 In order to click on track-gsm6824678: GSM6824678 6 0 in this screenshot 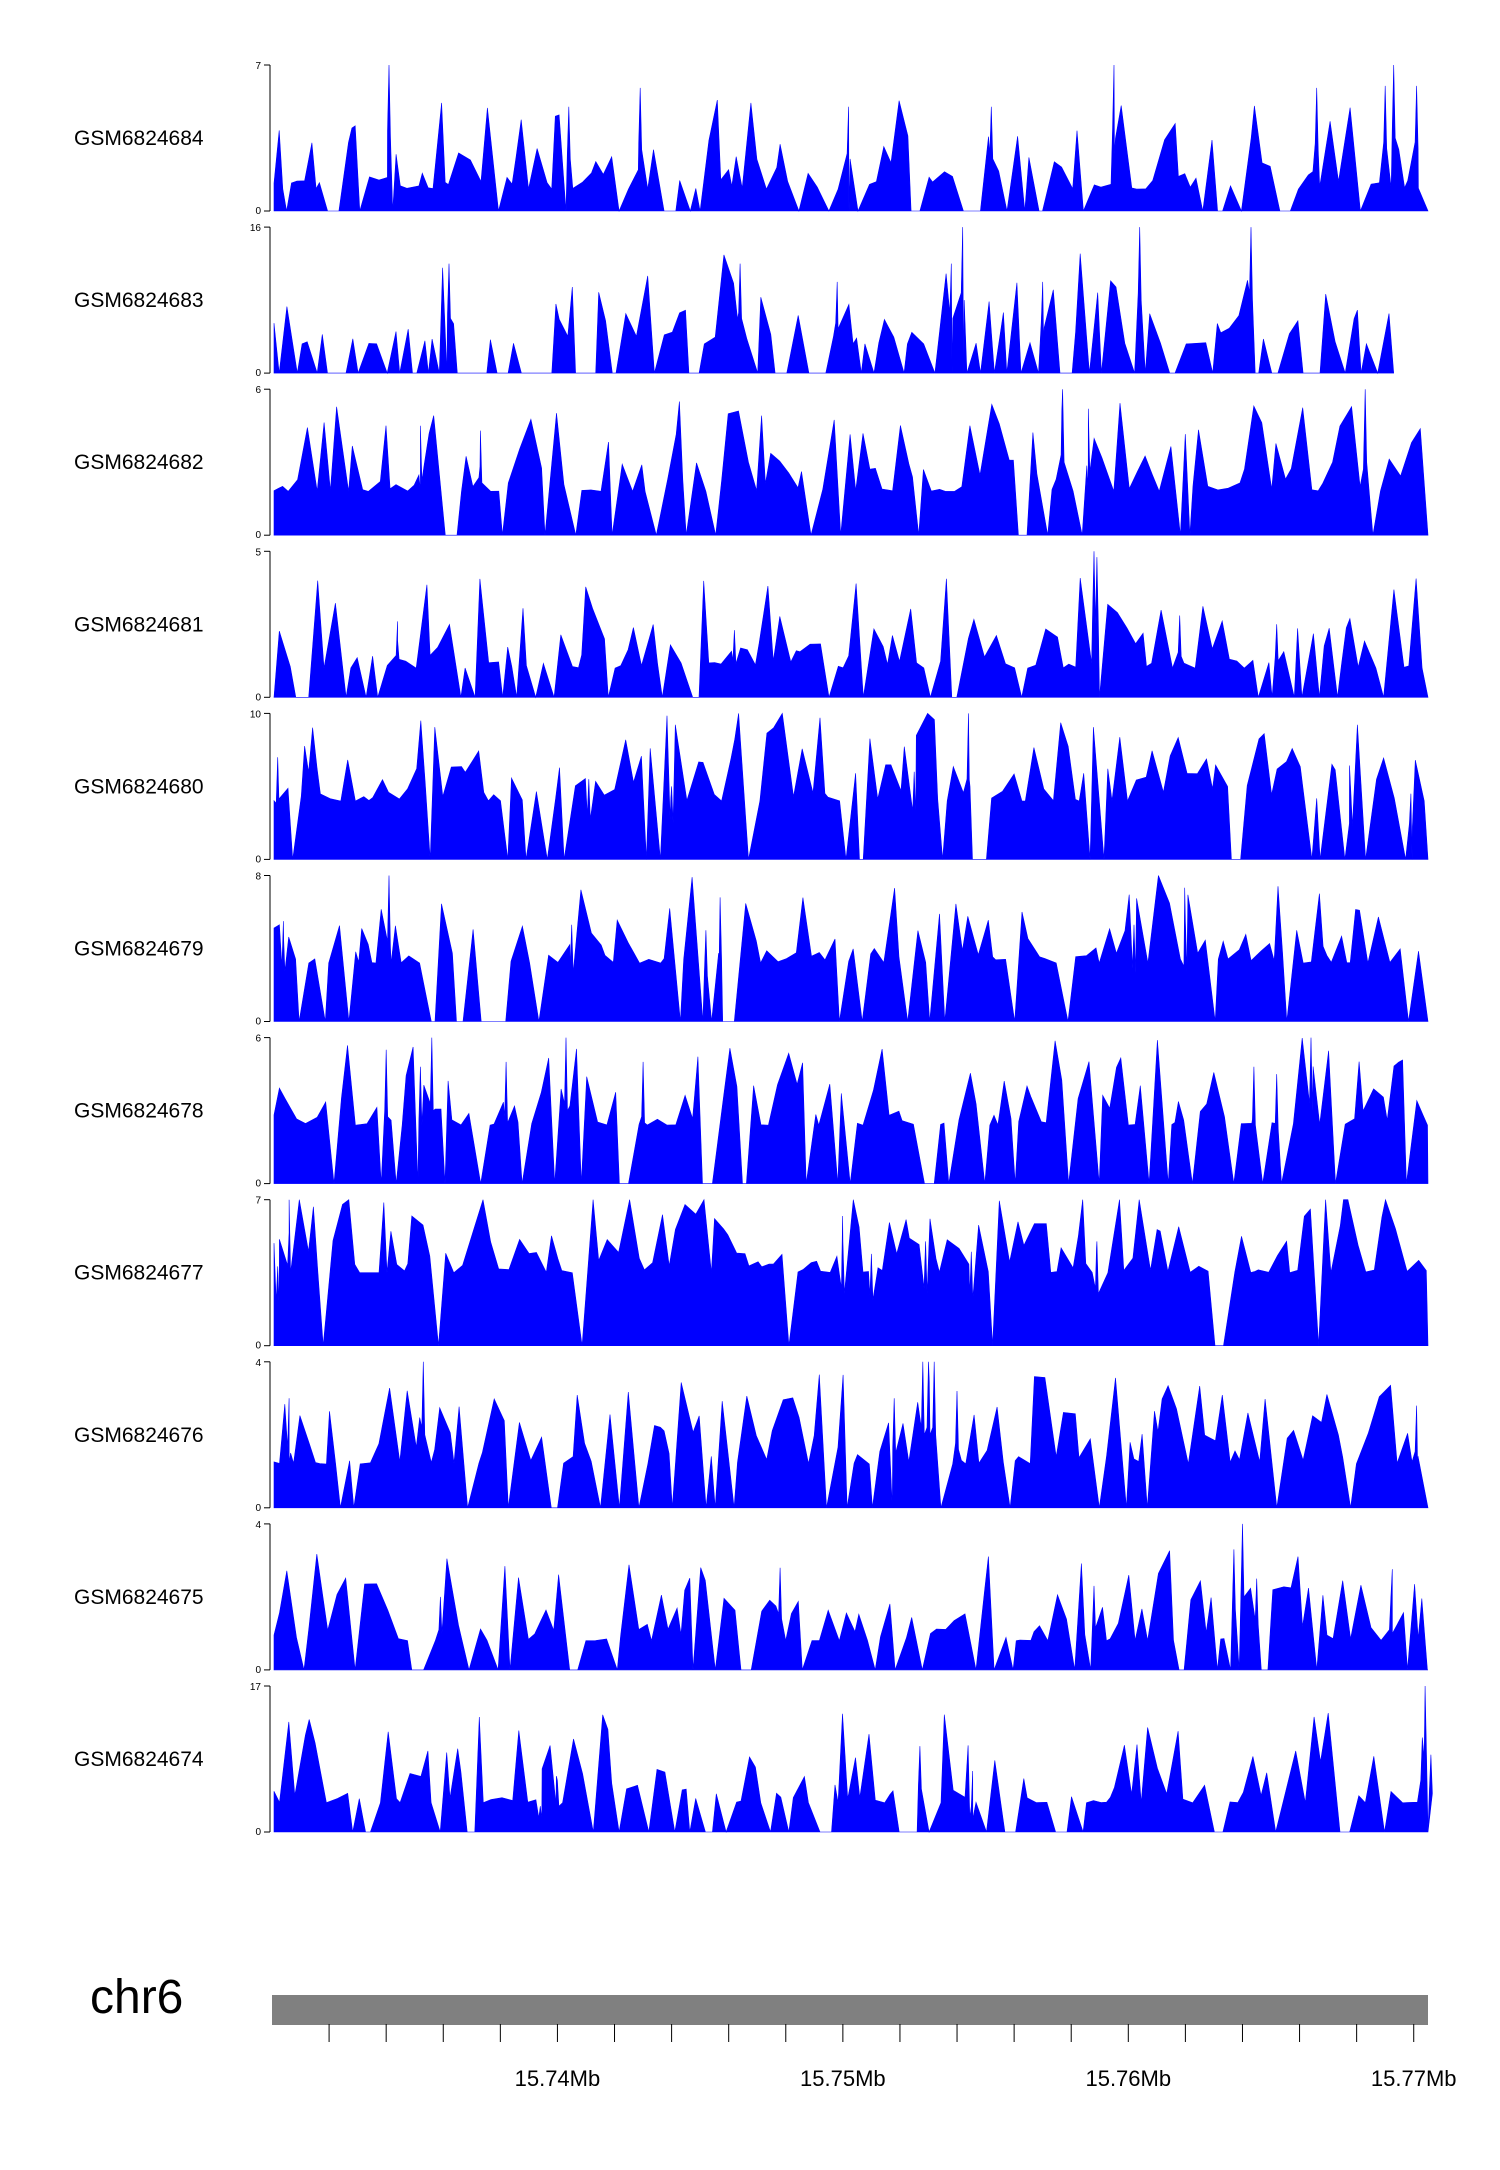, I will do `click(751, 1112)`.